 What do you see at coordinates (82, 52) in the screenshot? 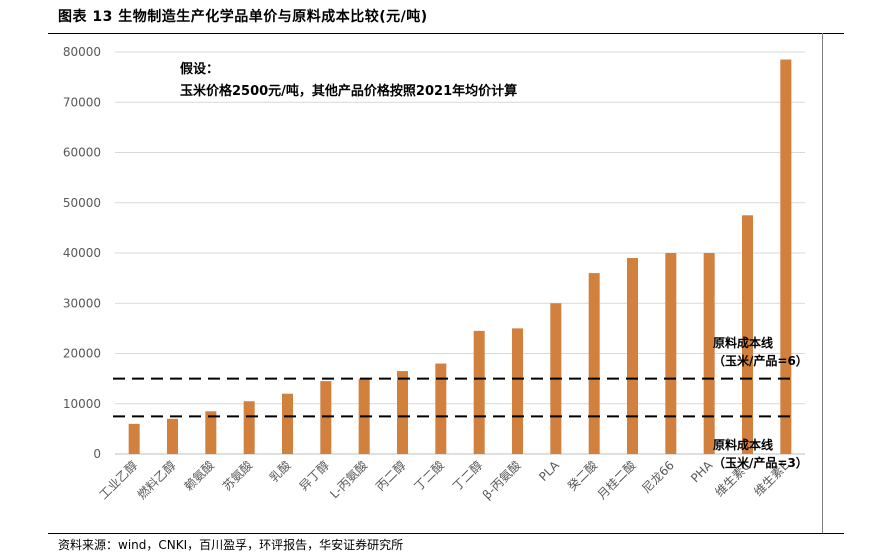
I see `y-tick-label: 80000` at bounding box center [82, 52].